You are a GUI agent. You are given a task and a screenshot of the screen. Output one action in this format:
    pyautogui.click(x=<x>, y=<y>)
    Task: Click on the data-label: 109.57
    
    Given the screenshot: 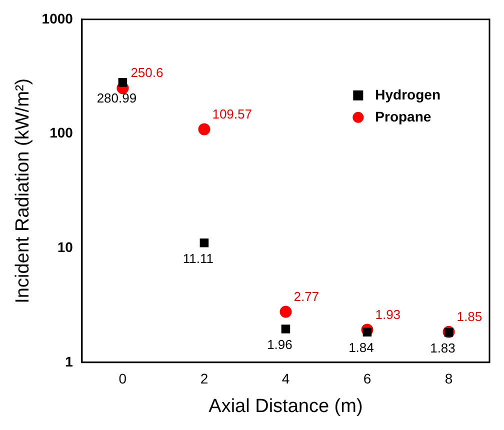 What is the action you would take?
    pyautogui.click(x=232, y=114)
    